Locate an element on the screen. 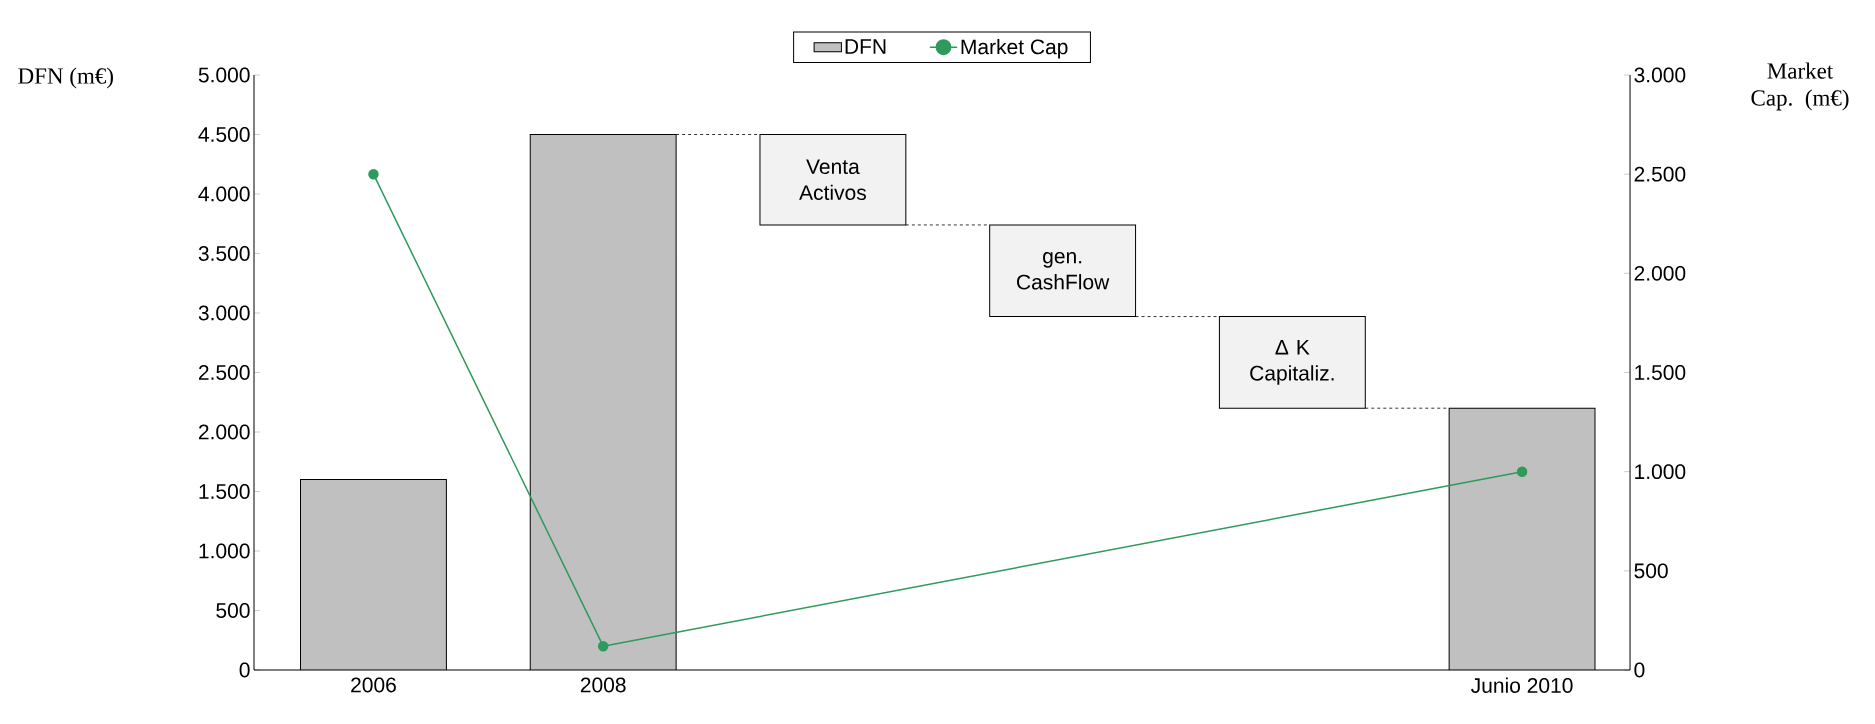 This screenshot has height=724, width=1875. y-tick-label: 4.000 is located at coordinates (224, 194).